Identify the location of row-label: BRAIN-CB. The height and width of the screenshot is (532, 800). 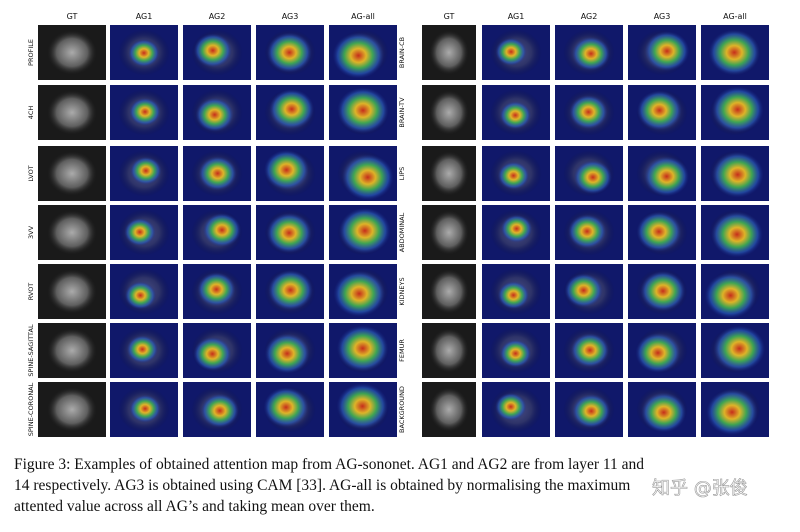
(402, 52).